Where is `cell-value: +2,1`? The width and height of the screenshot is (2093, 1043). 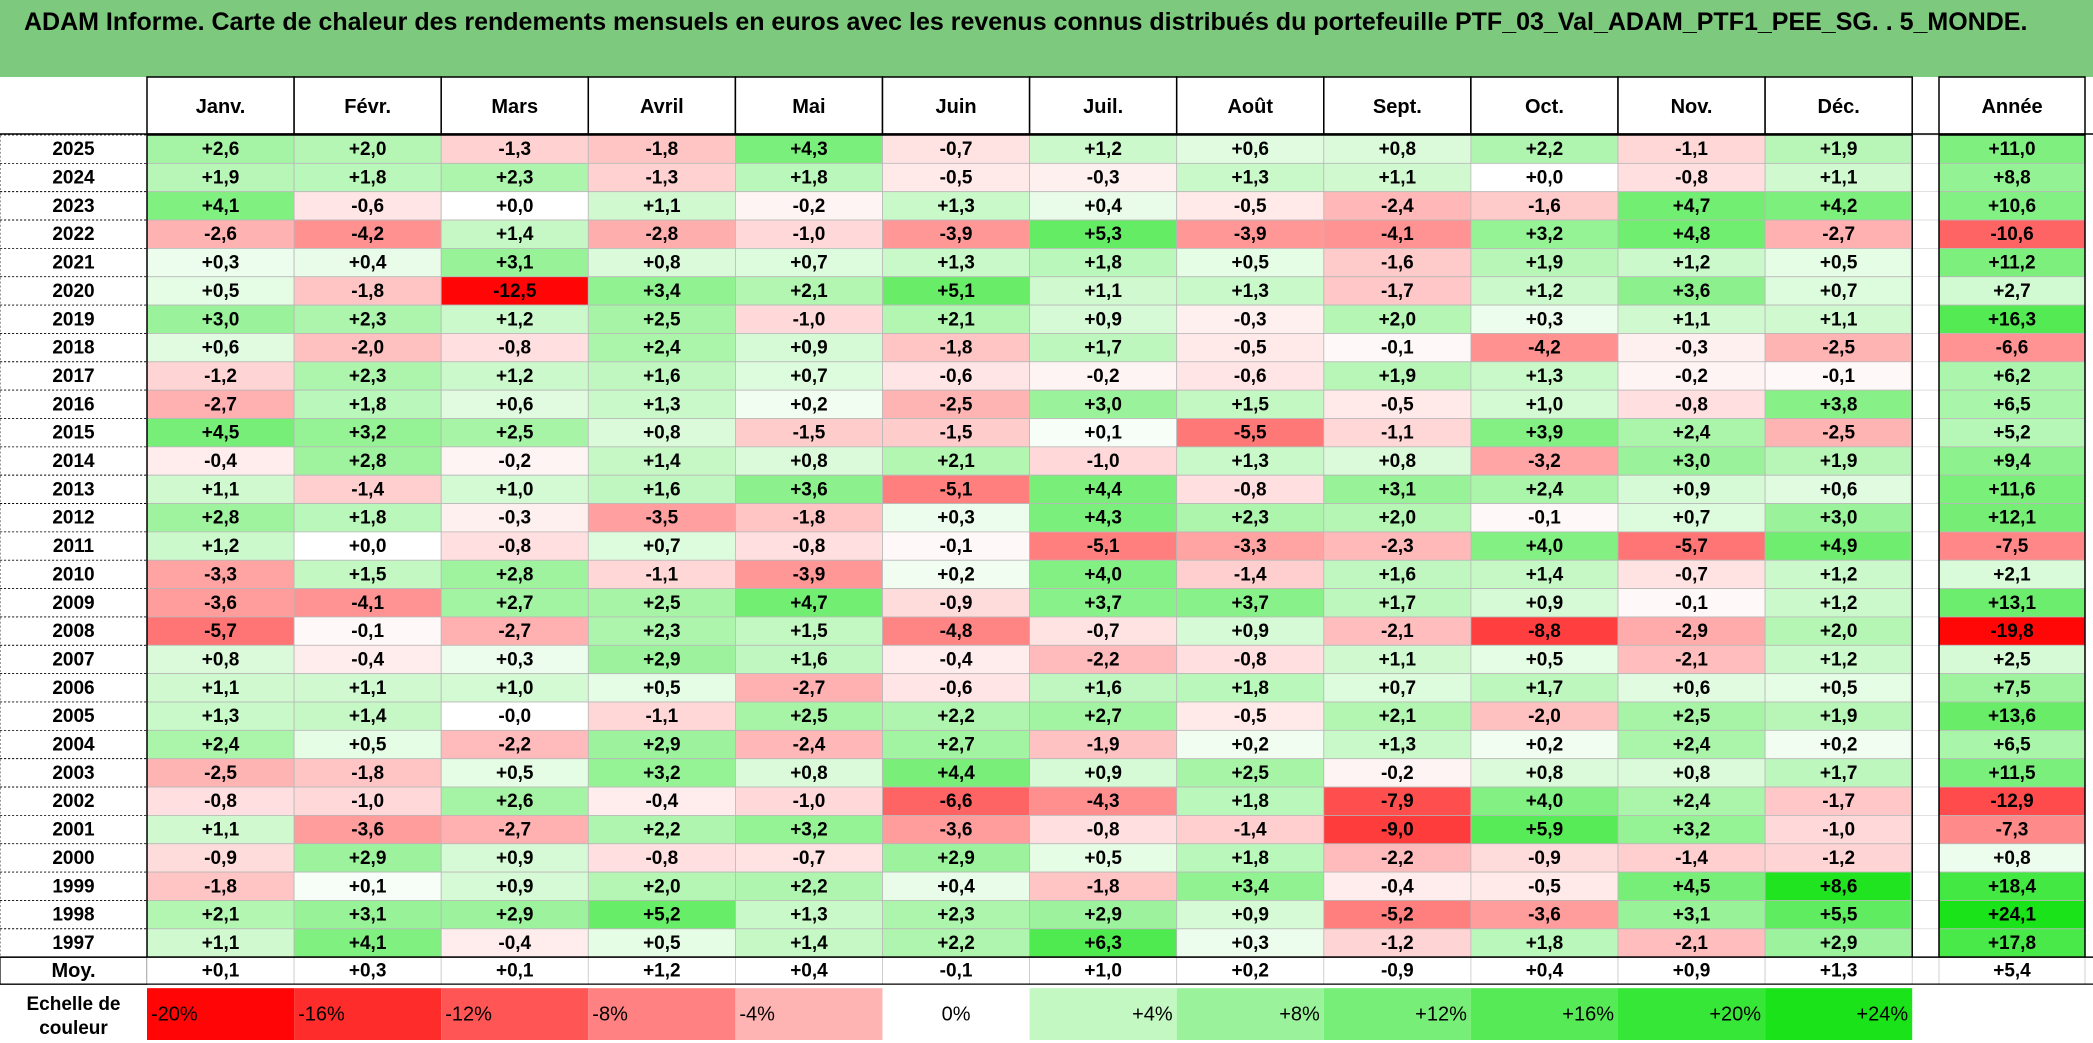 cell-value: +2,1 is located at coordinates (809, 291).